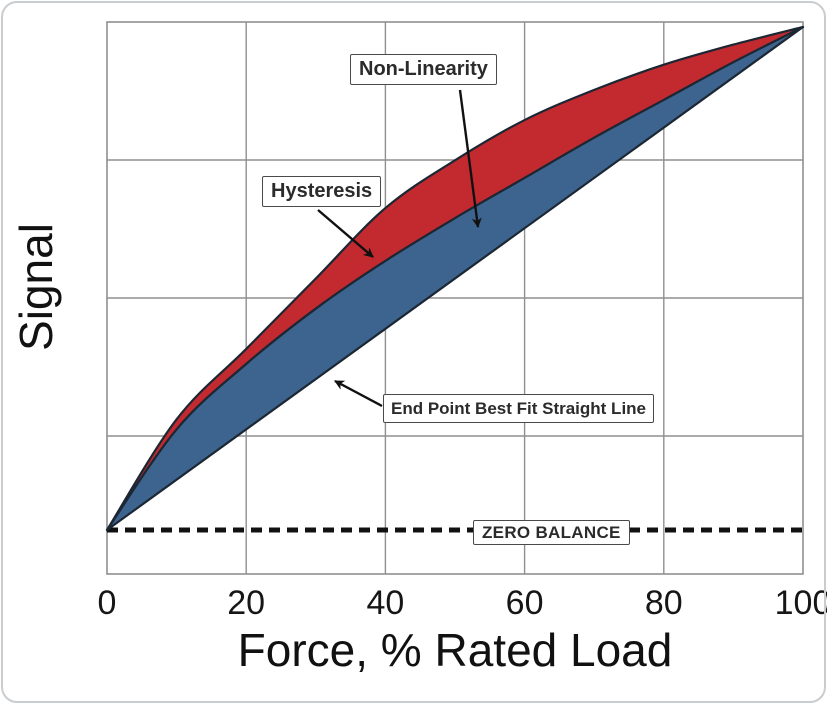 This screenshot has height=704, width=827. I want to click on x-tick-label: 20, so click(246, 603).